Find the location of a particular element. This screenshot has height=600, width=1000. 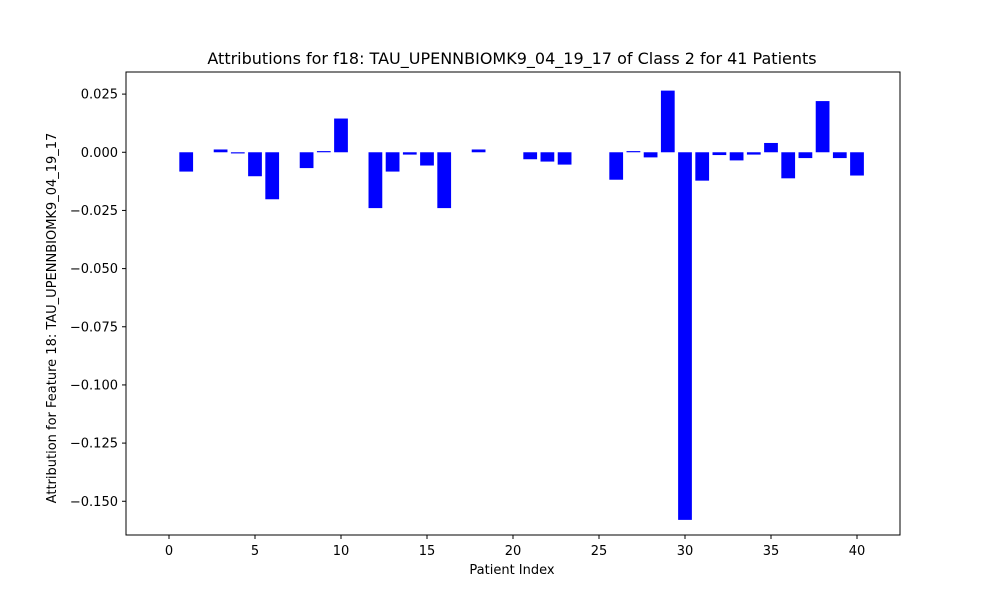

x-axis: 0 5 10 15 20 25 30 35 40 is located at coordinates (515, 547).